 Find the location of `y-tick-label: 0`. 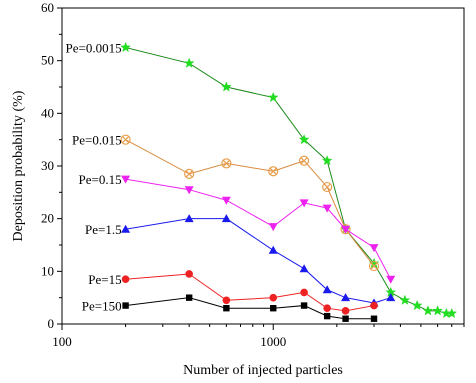

y-tick-label: 0 is located at coordinates (51, 323).